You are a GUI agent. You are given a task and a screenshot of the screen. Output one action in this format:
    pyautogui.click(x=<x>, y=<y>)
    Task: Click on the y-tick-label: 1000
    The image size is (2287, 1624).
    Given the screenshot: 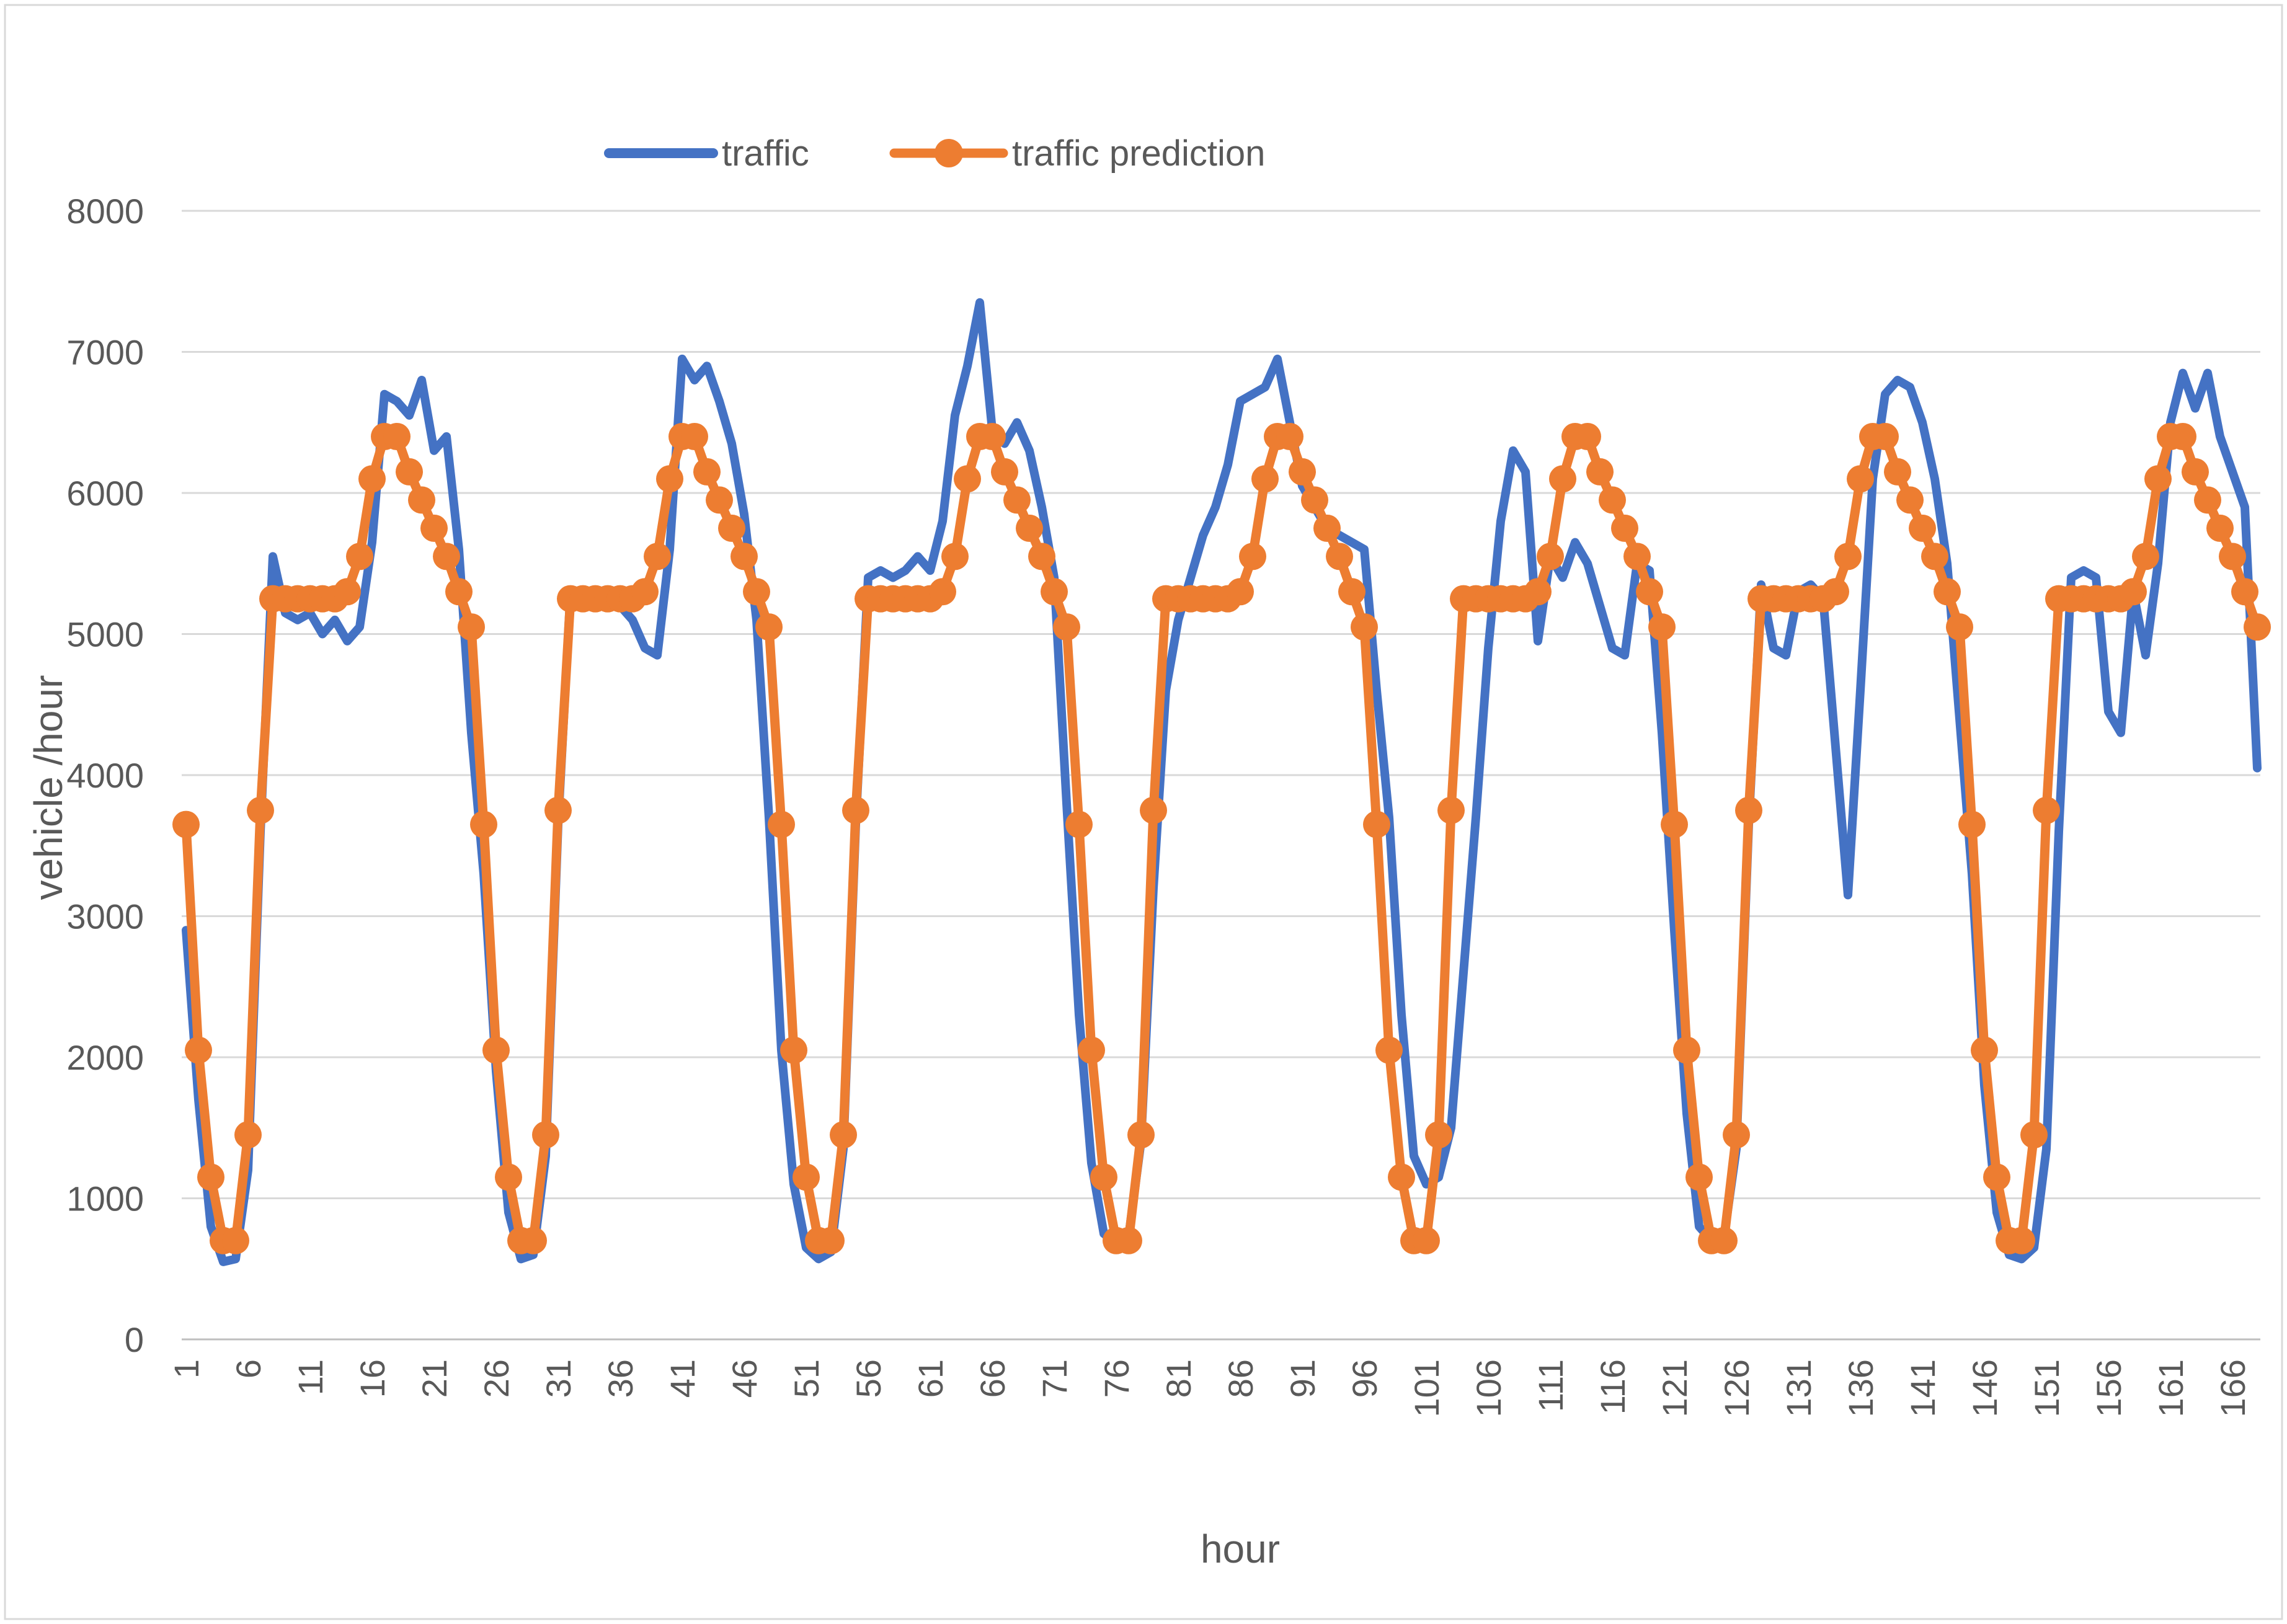 What is the action you would take?
    pyautogui.click(x=105, y=1198)
    